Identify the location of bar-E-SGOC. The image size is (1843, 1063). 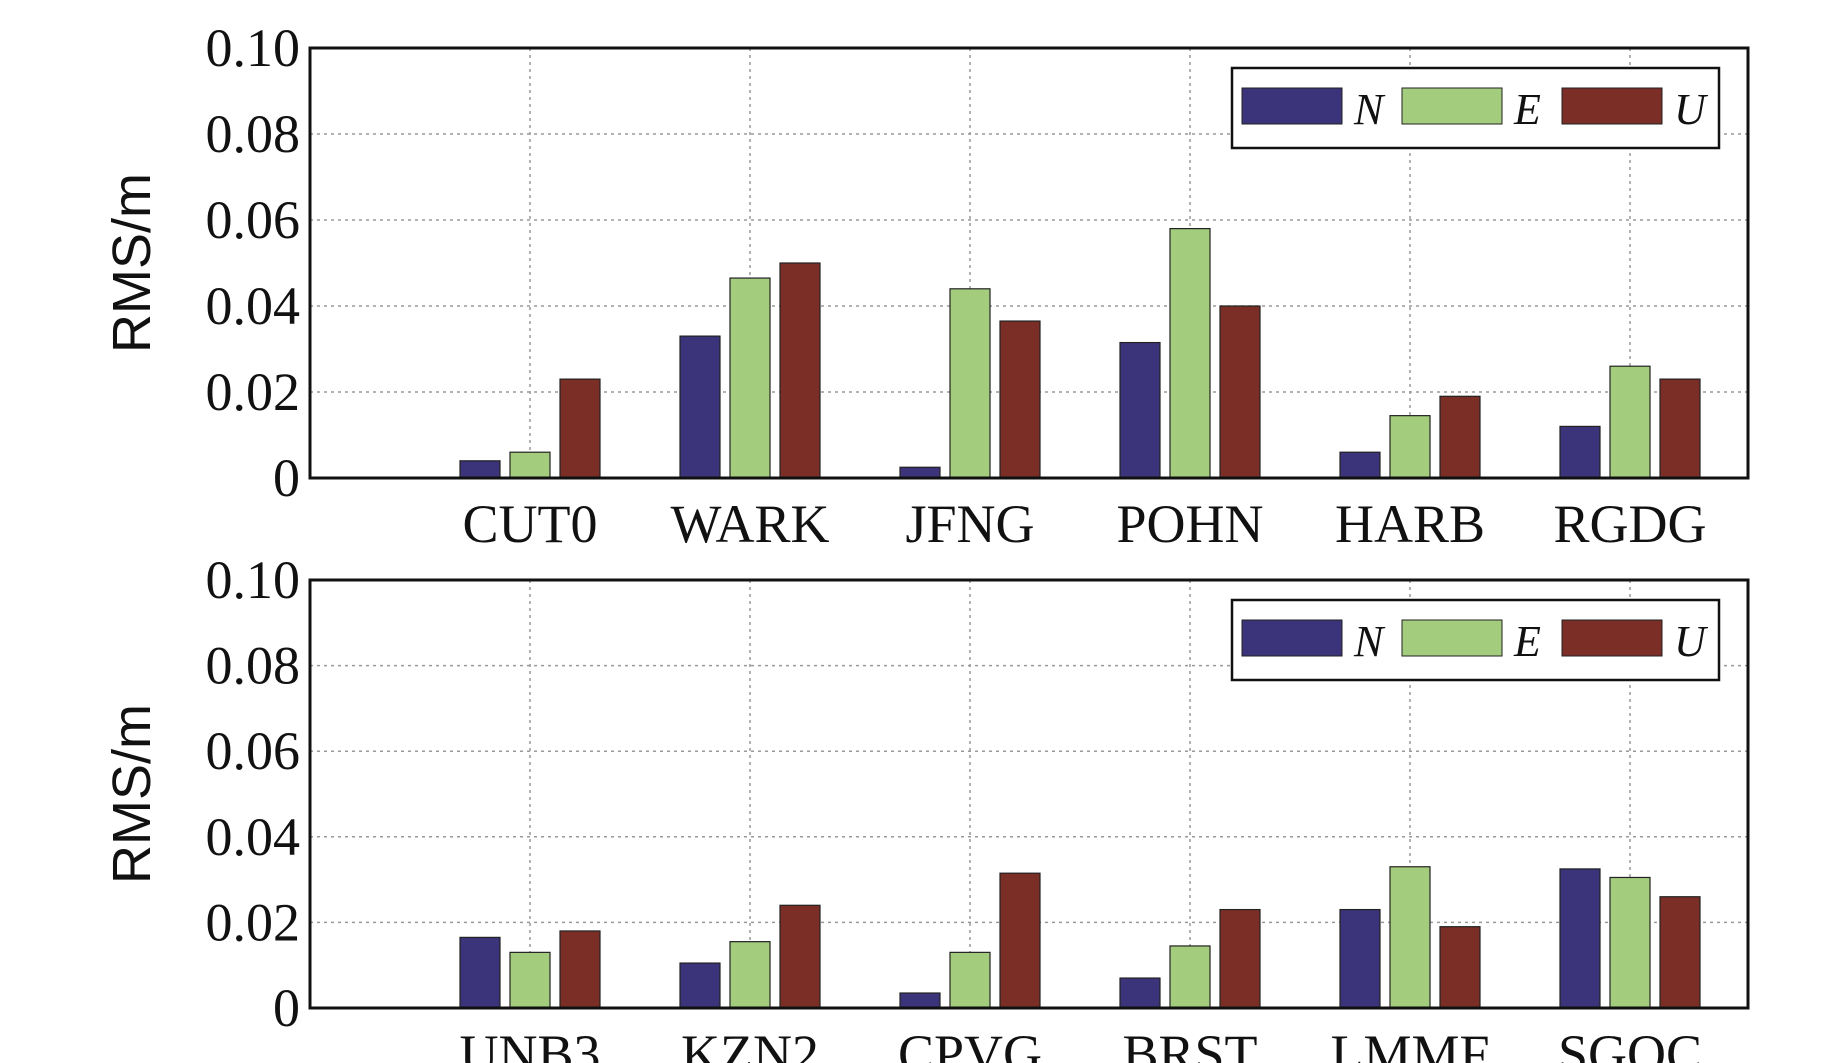
(1630, 942).